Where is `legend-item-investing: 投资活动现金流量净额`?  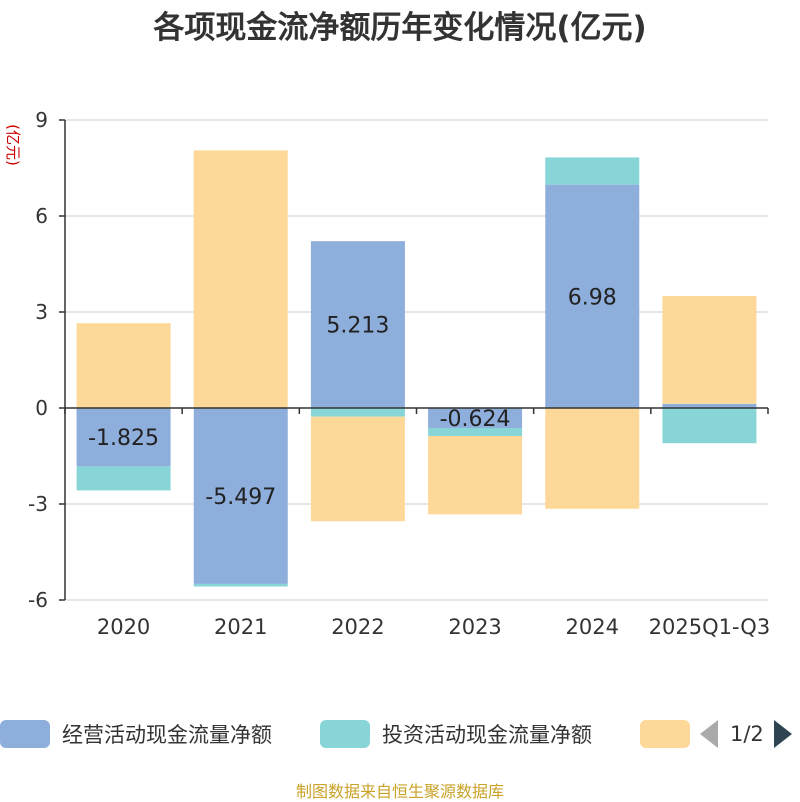 legend-item-investing: 投资活动现金流量净额 is located at coordinates (456, 734).